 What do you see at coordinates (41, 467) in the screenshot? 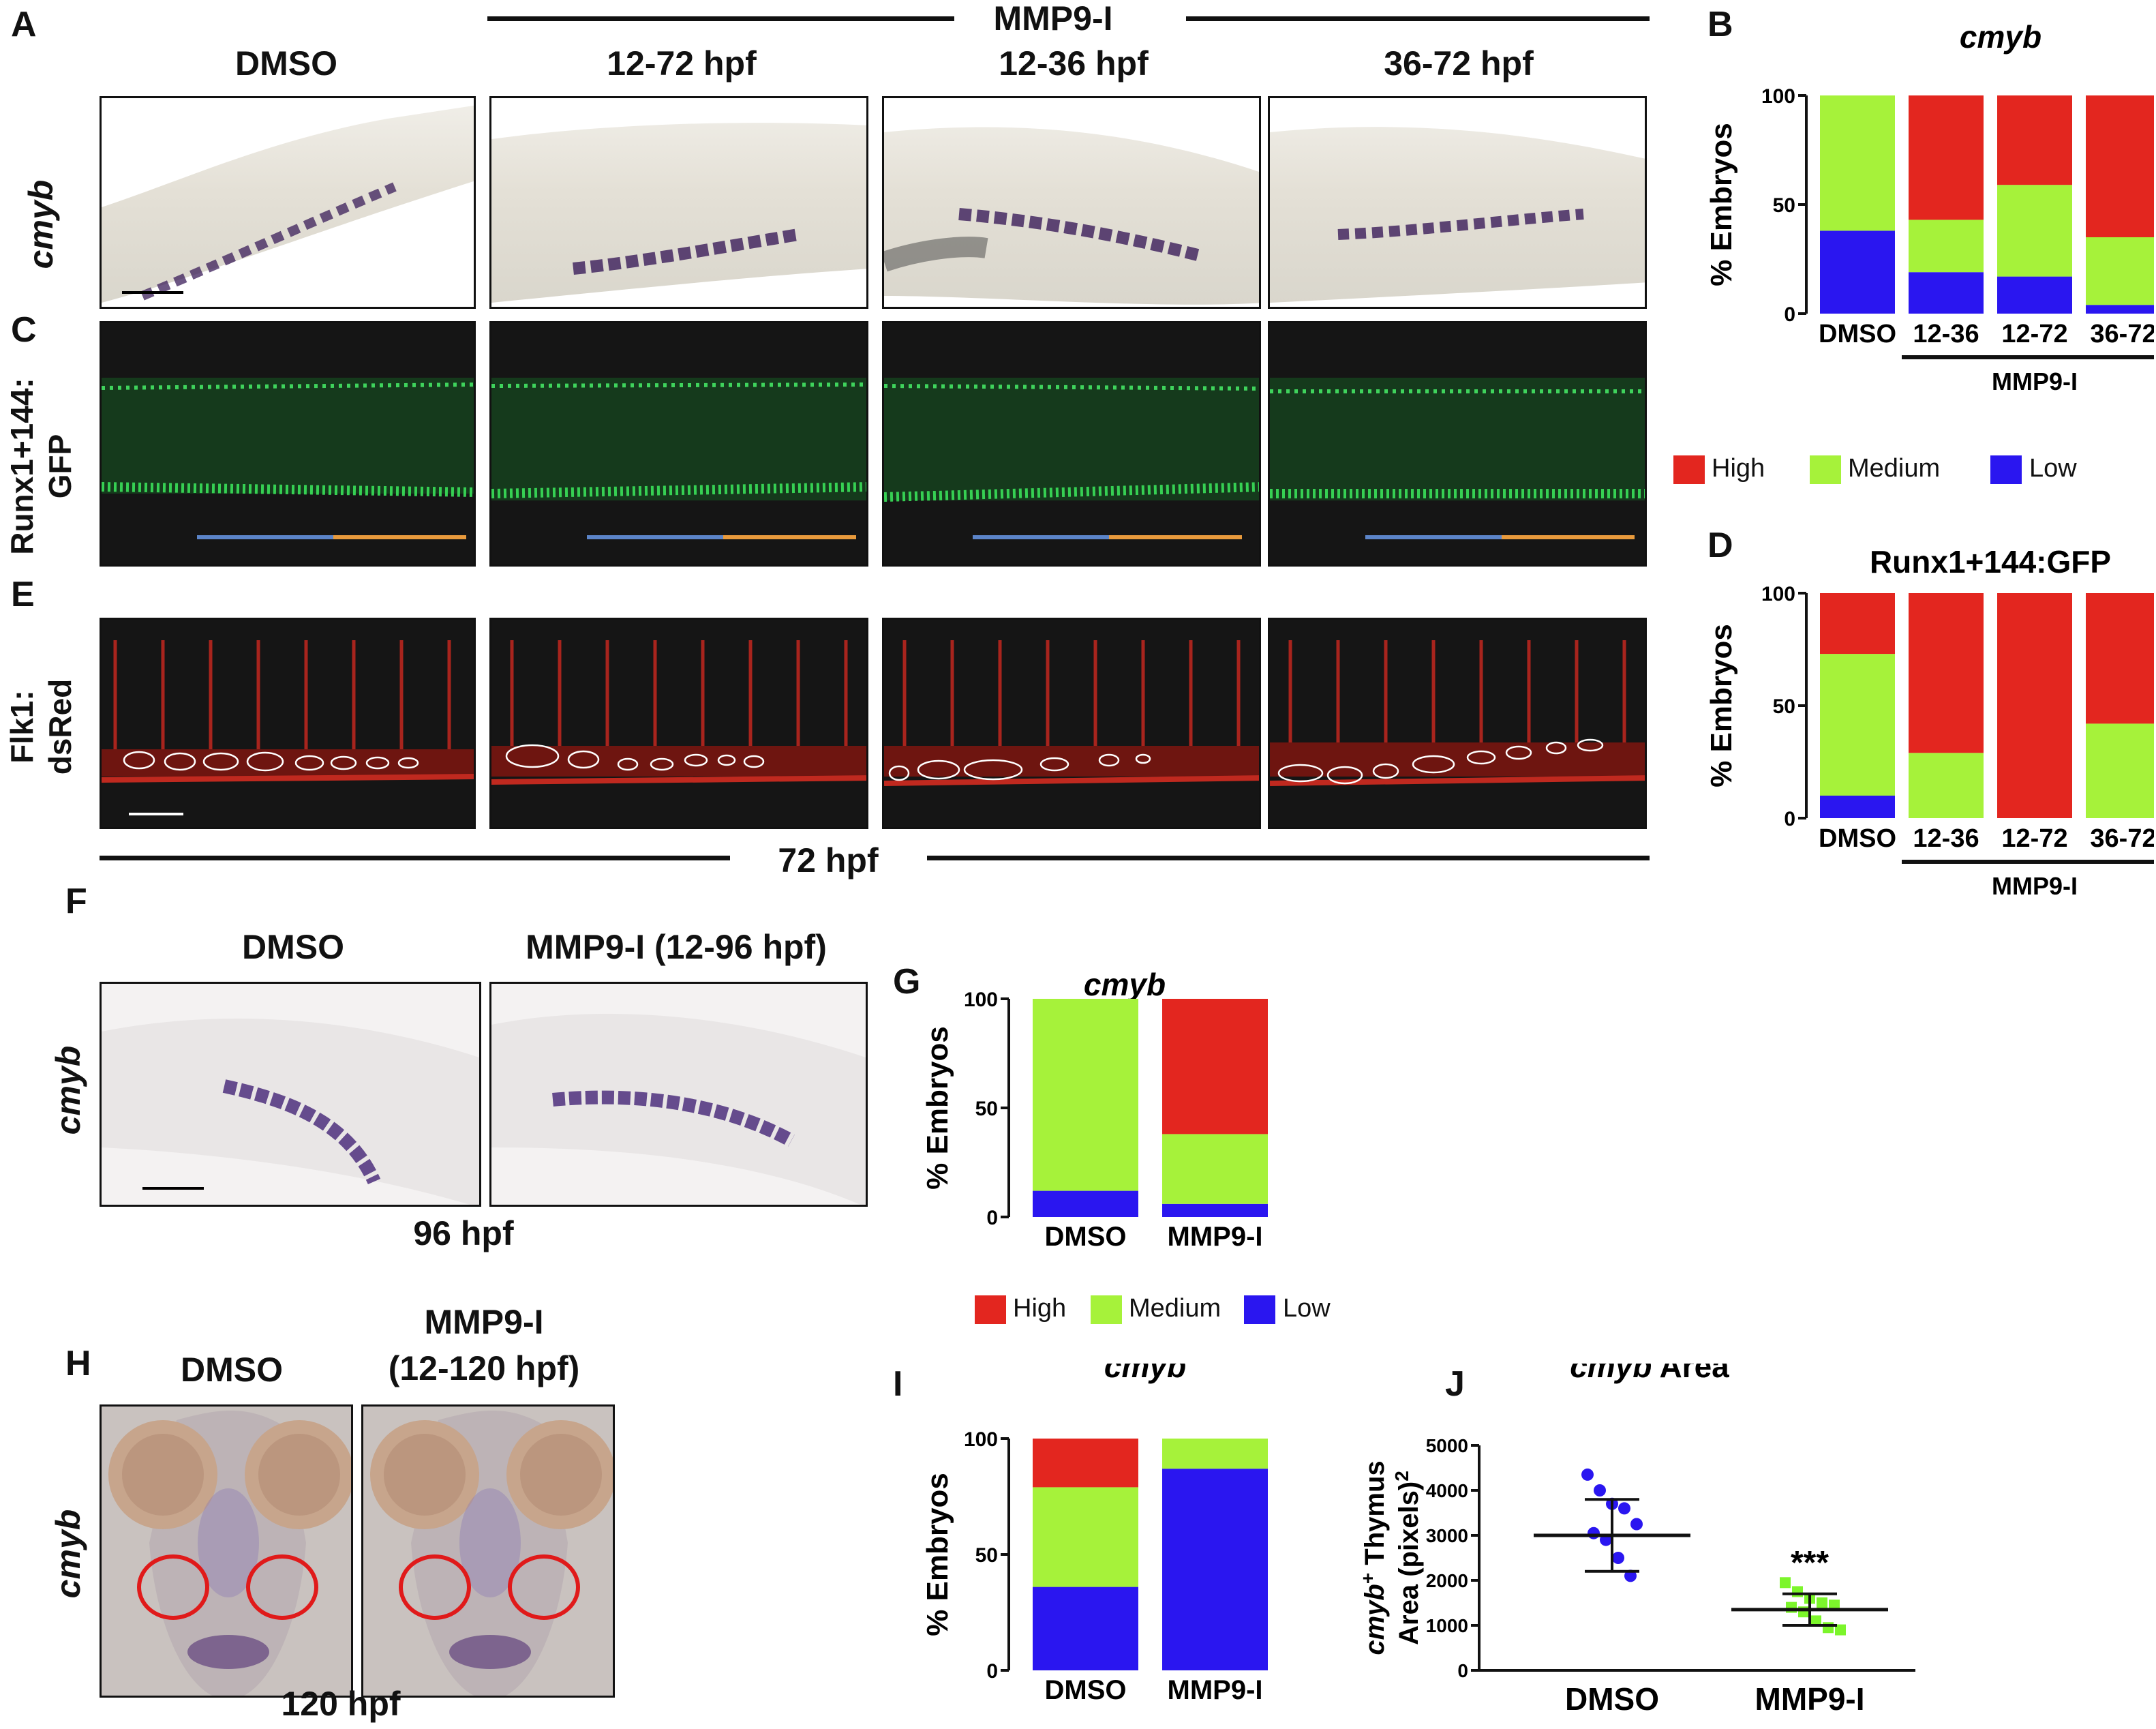
I see `row-label-runx: Runx1+144: GFP` at bounding box center [41, 467].